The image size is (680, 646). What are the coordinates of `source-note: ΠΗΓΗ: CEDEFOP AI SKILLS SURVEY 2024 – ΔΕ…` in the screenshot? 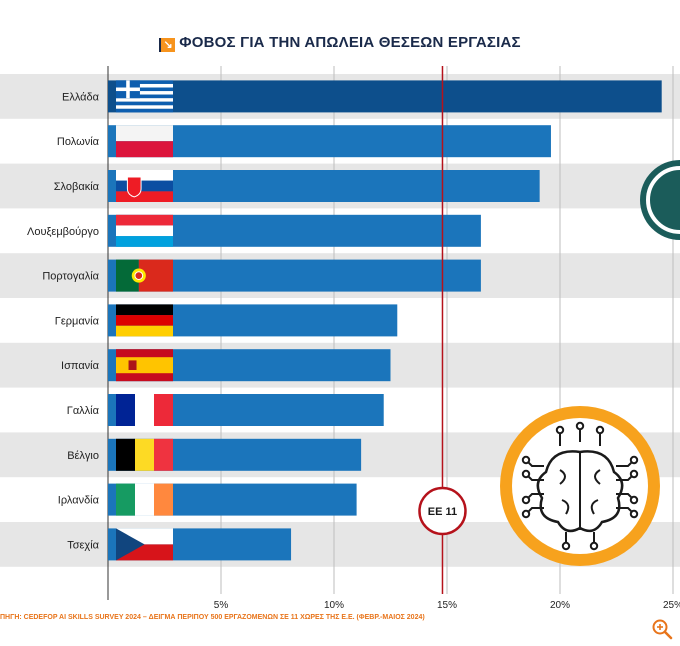 It's located at (212, 617).